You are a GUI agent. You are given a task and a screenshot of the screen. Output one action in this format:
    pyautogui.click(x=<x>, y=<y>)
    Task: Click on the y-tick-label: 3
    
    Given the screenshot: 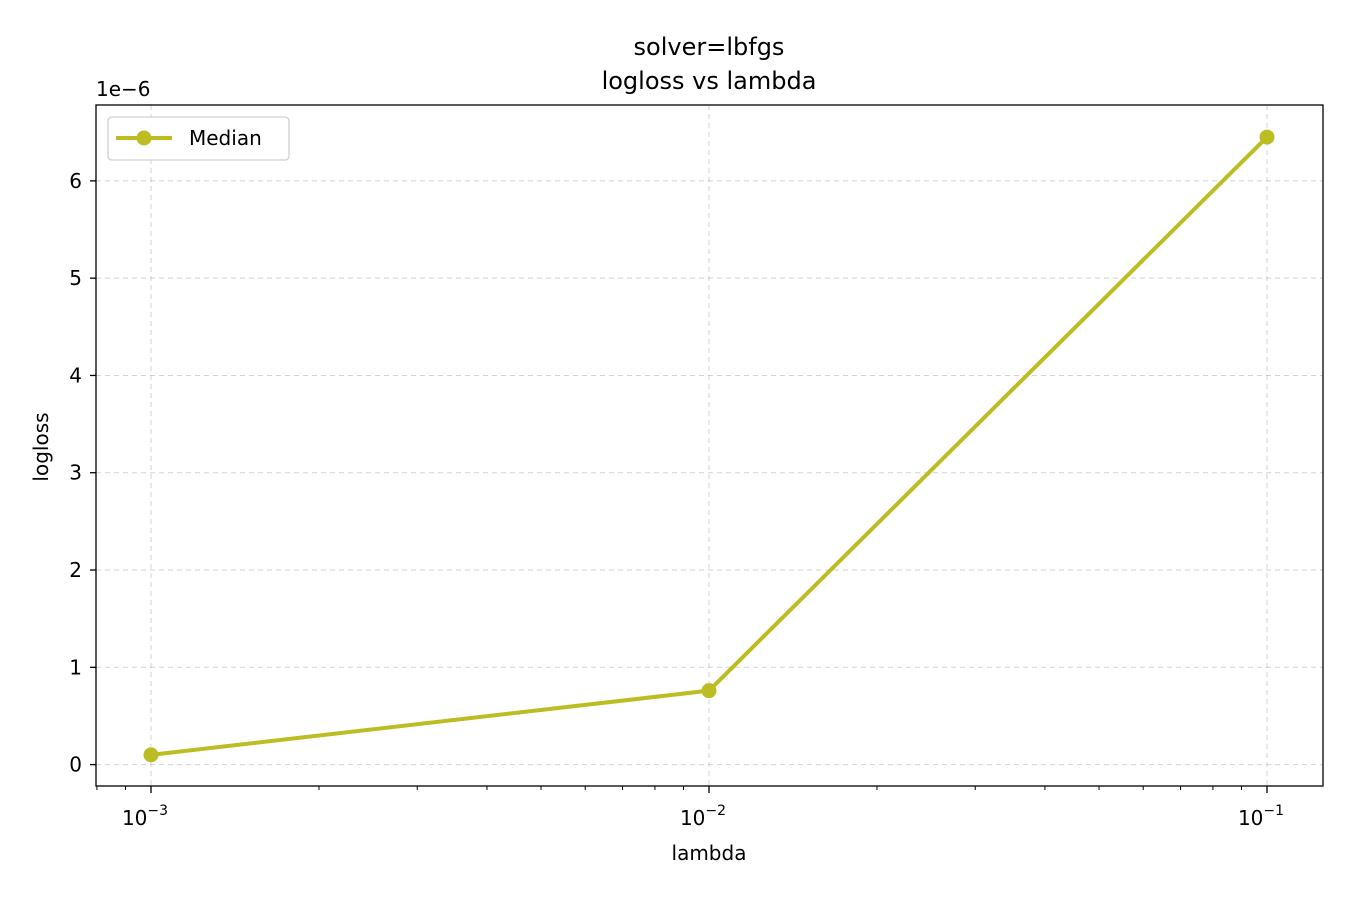 What is the action you would take?
    pyautogui.click(x=75, y=473)
    